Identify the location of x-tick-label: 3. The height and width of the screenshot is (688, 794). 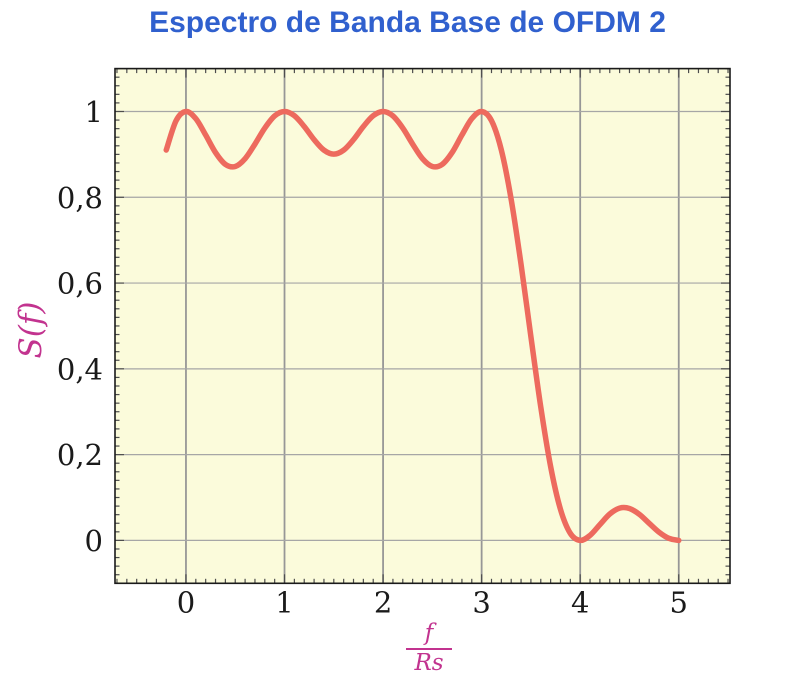
(481, 602).